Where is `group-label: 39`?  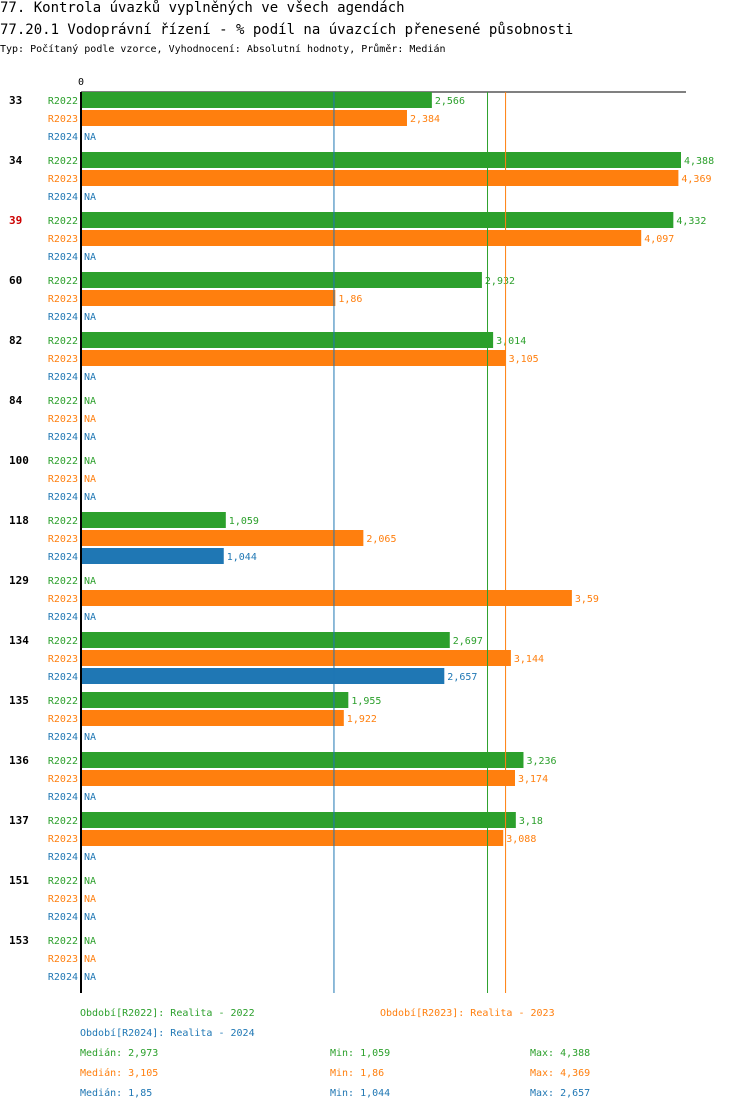
group-label: 39 is located at coordinates (15, 220).